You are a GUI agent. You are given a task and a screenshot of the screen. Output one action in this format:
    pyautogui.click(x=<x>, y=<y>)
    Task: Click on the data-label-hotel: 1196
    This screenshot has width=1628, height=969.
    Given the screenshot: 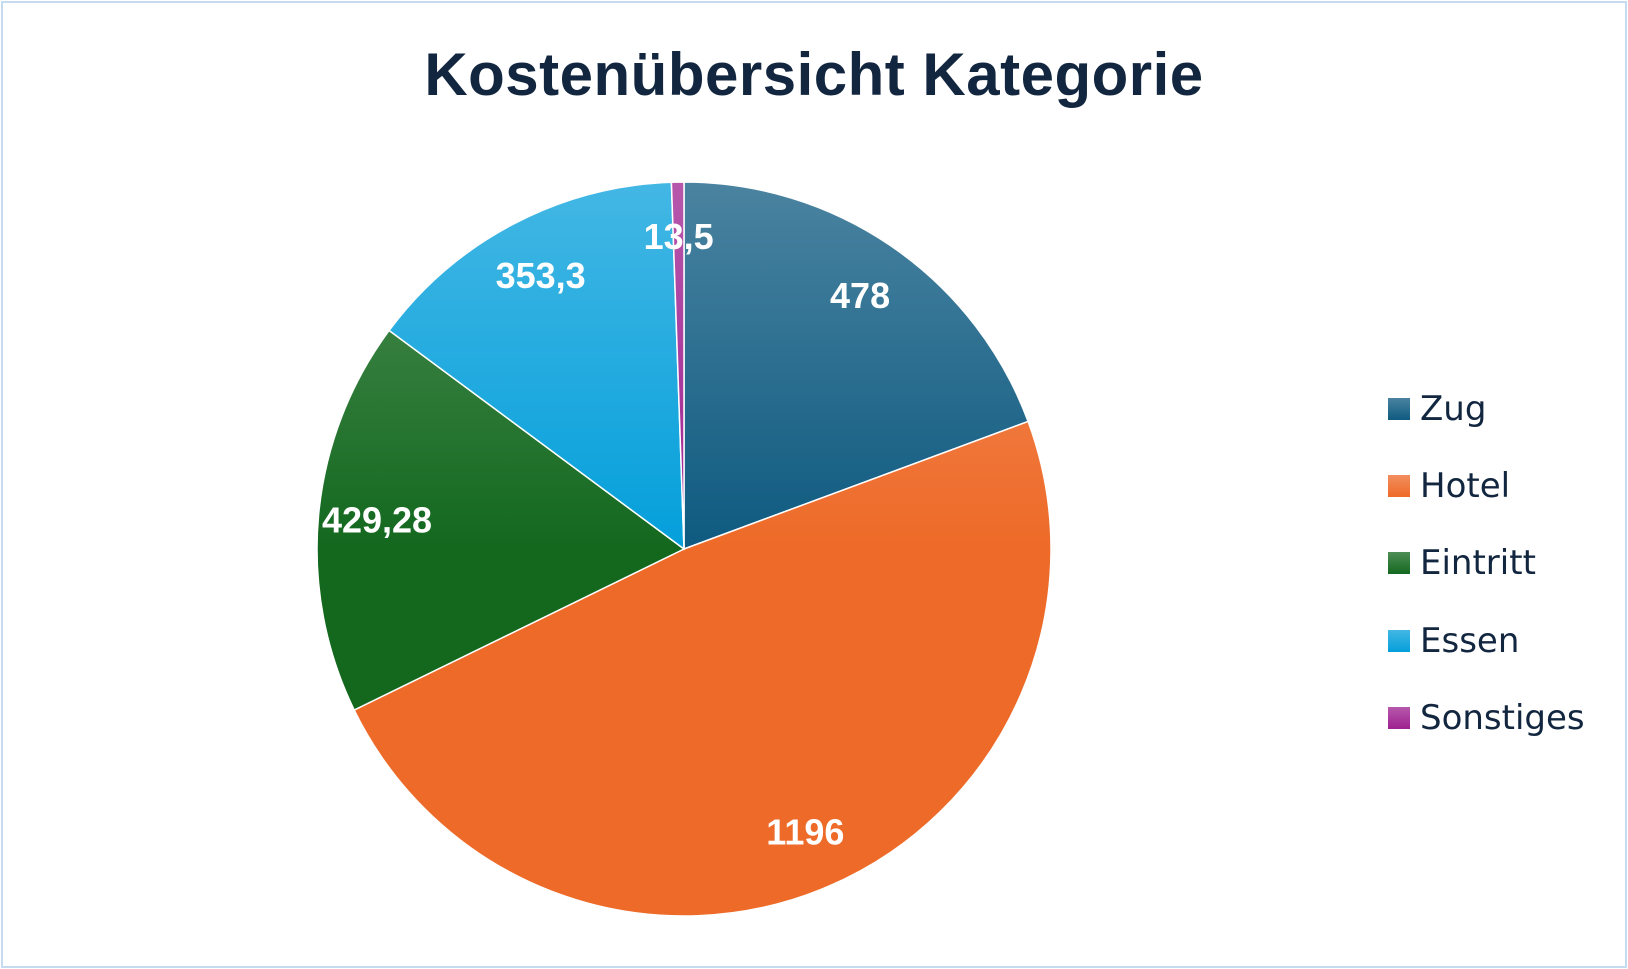 What is the action you would take?
    pyautogui.click(x=805, y=831)
    